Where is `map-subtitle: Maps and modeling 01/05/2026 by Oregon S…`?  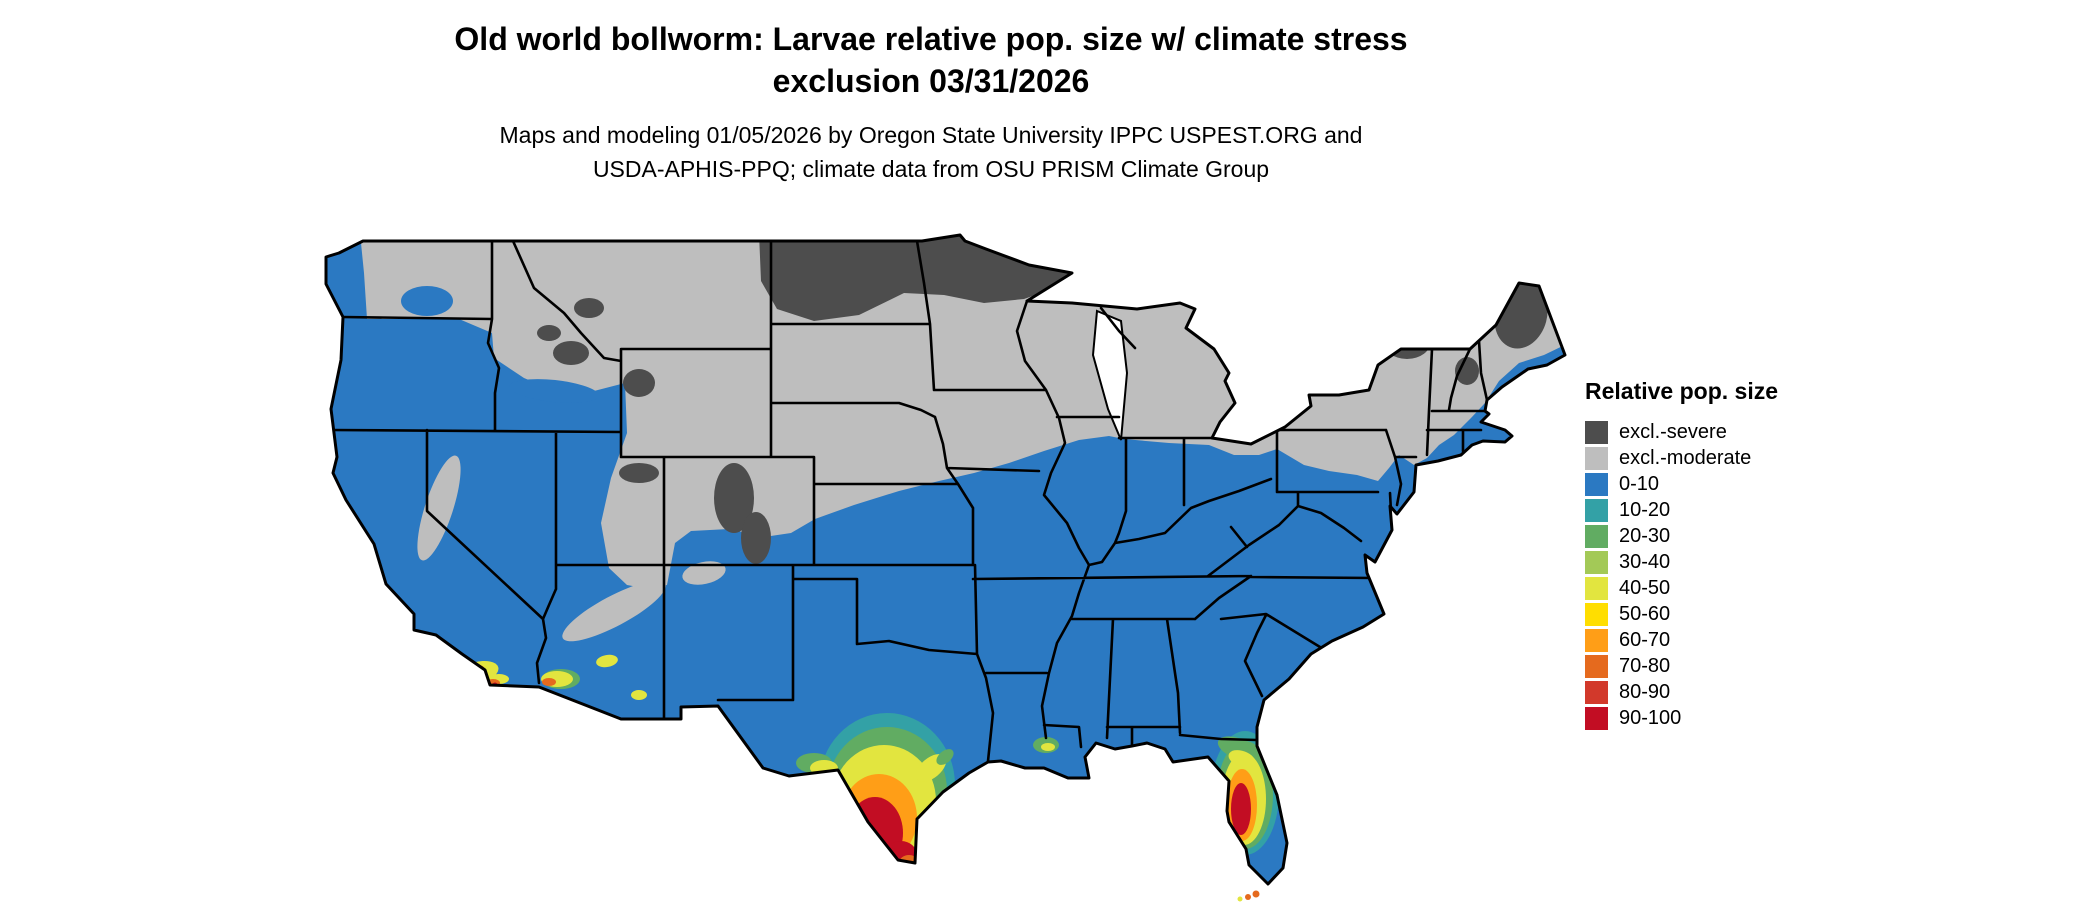 map-subtitle: Maps and modeling 01/05/2026 by Oregon S… is located at coordinates (931, 152).